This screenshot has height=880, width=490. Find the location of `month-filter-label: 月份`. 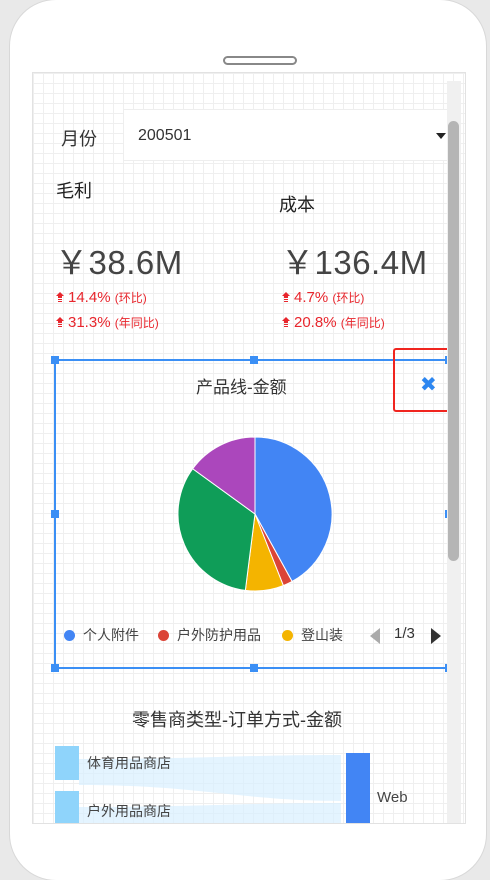

month-filter-label: 月份 is located at coordinates (79, 139).